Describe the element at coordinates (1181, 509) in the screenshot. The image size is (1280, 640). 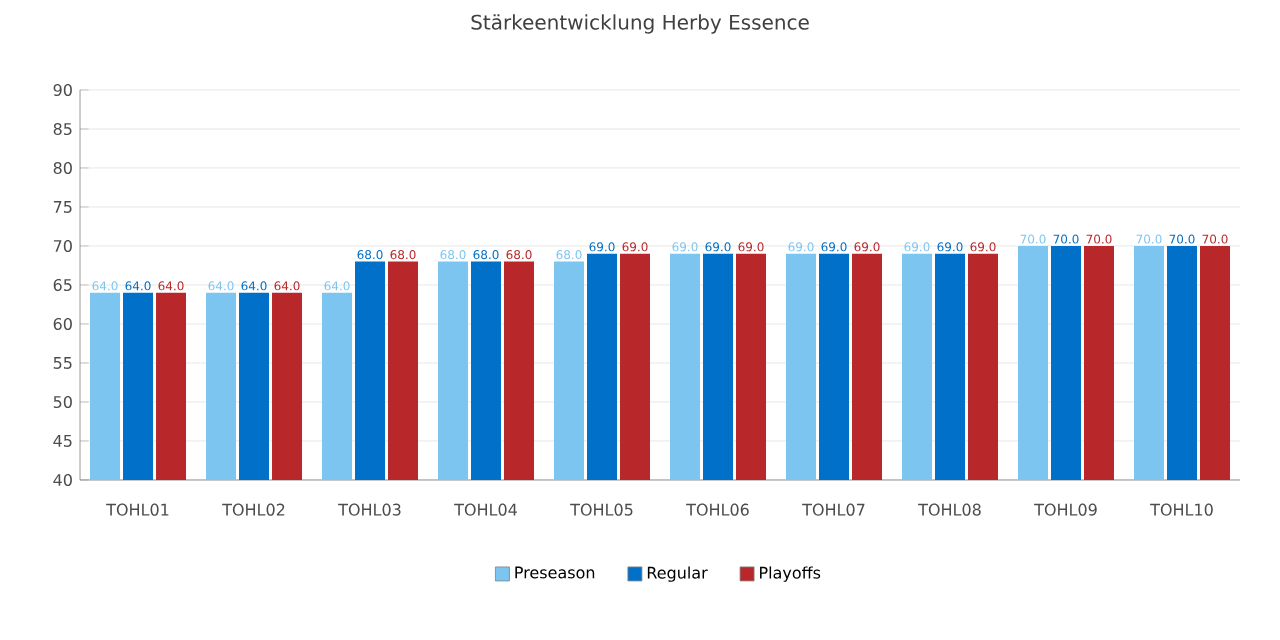
I see `x-tick-label: TOHL10` at that location.